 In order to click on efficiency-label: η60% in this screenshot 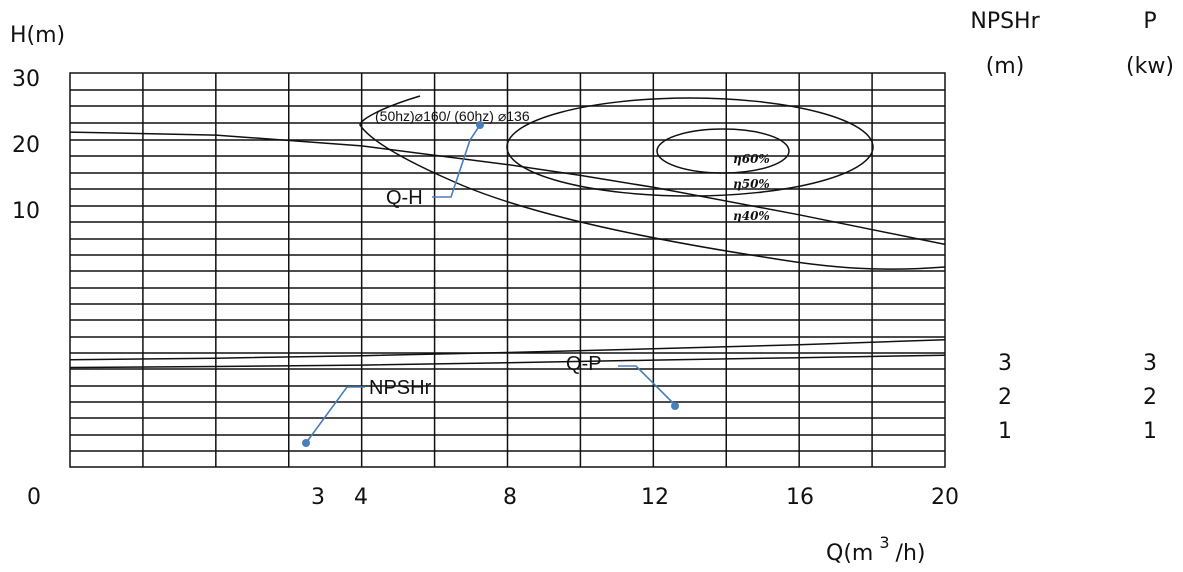, I will do `click(751, 159)`.